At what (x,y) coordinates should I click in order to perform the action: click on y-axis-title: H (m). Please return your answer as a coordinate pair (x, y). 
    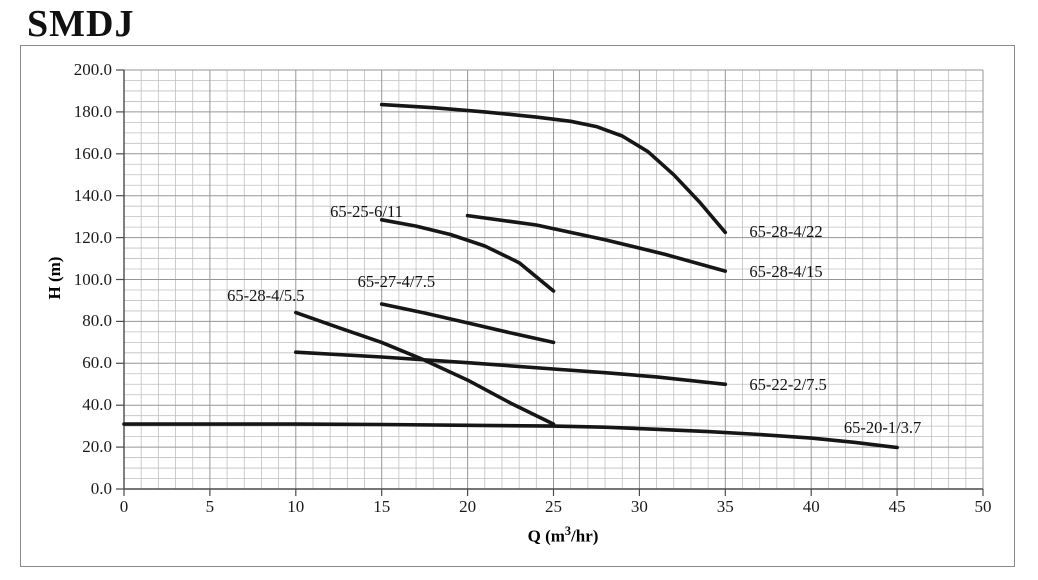
    Looking at the image, I should click on (55, 278).